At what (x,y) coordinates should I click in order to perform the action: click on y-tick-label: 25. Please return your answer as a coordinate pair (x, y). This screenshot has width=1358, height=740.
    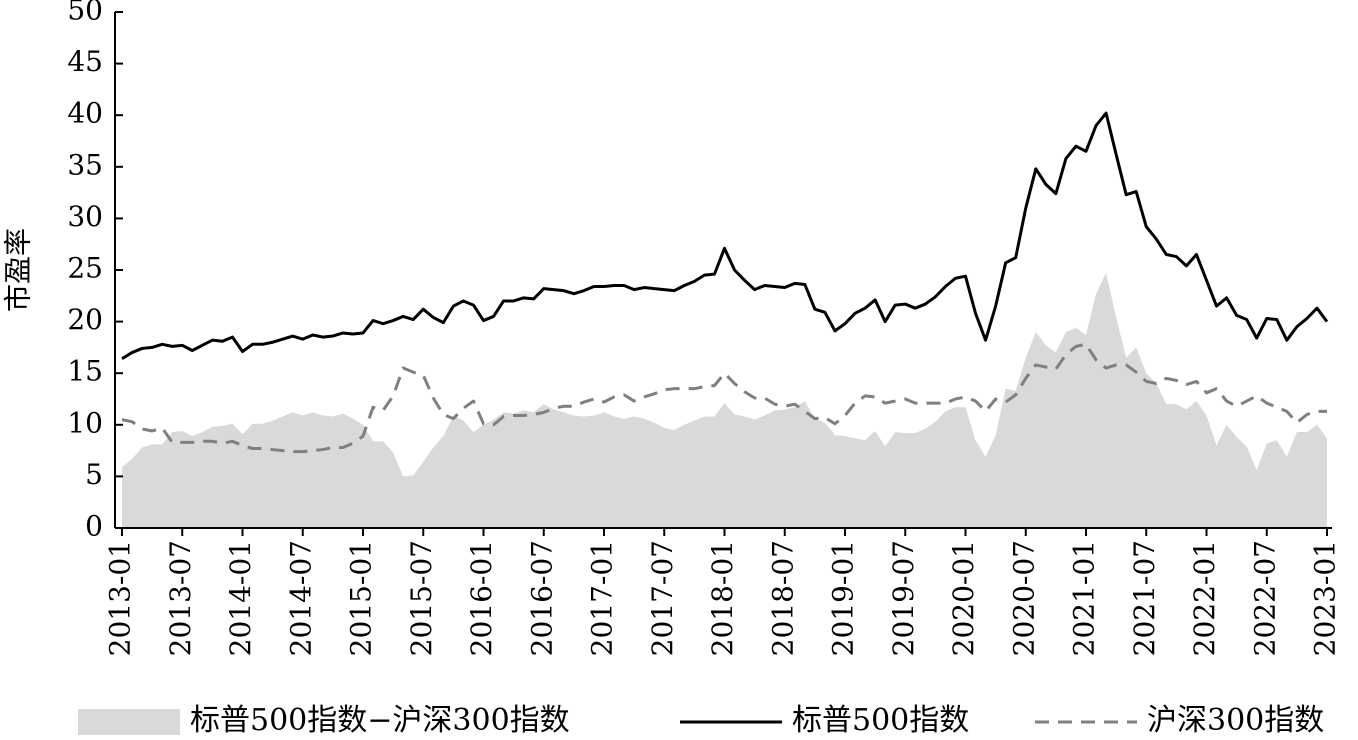
    Looking at the image, I should click on (85, 268).